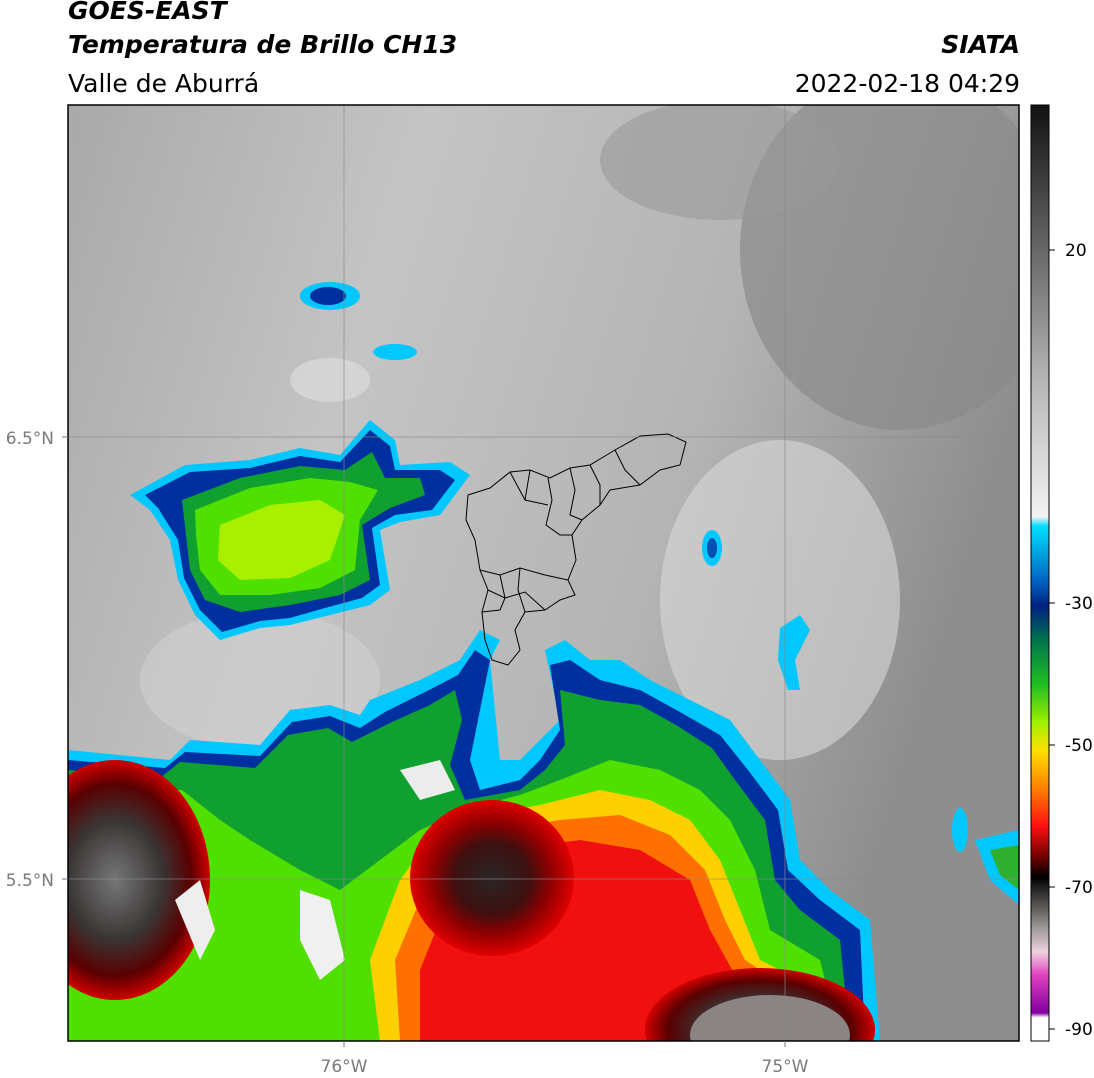 The height and width of the screenshot is (1078, 1094). What do you see at coordinates (1079, 746) in the screenshot?
I see `colorbar-tick-minus-50: -50` at bounding box center [1079, 746].